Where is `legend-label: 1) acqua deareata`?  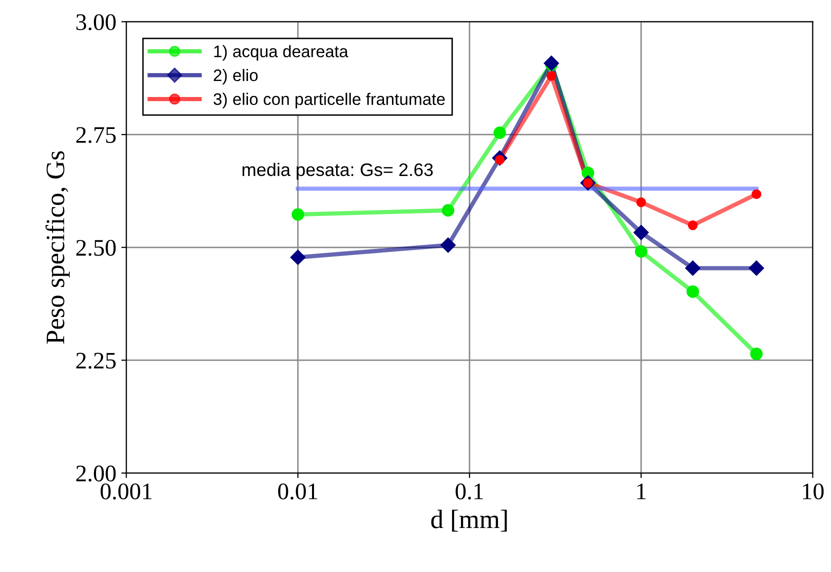
legend-label: 1) acqua deareata is located at coordinates (281, 53).